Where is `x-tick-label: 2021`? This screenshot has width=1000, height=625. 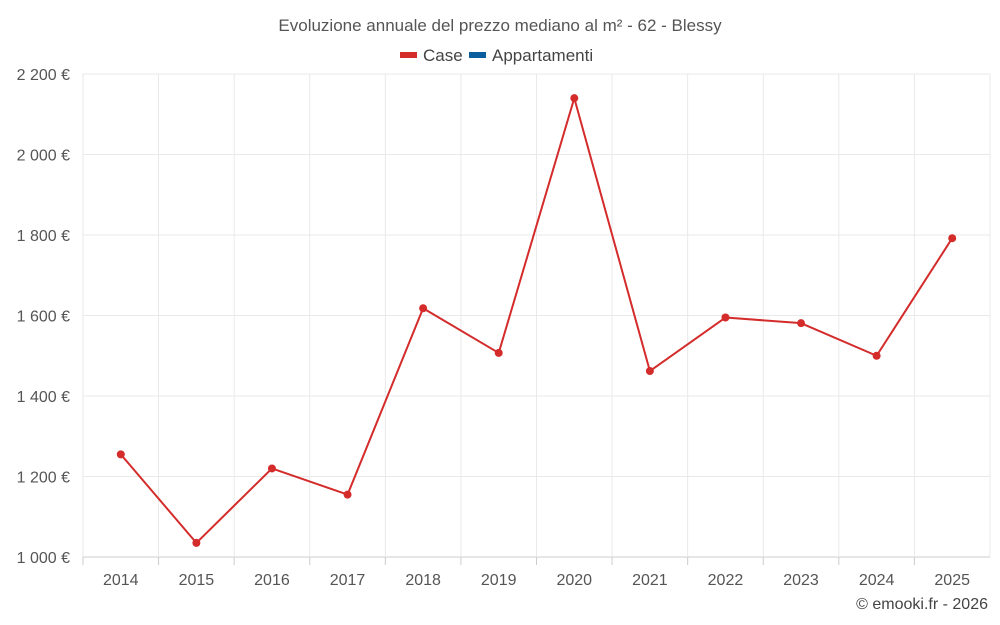 x-tick-label: 2021 is located at coordinates (650, 580).